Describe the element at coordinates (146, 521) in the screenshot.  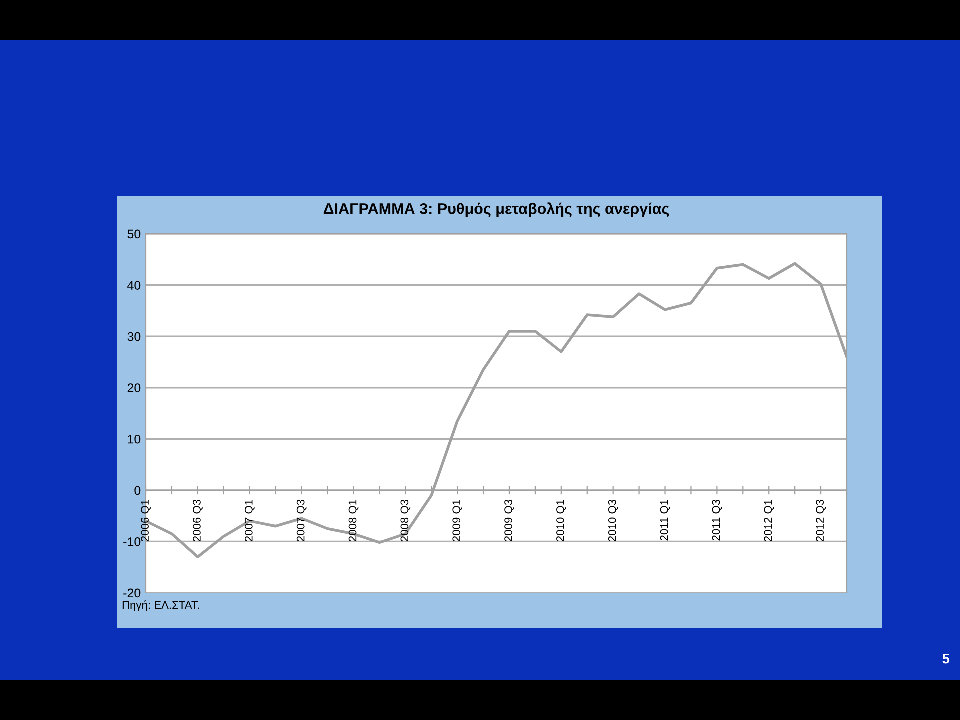
I see `x-tick-label: 2006 Q1` at that location.